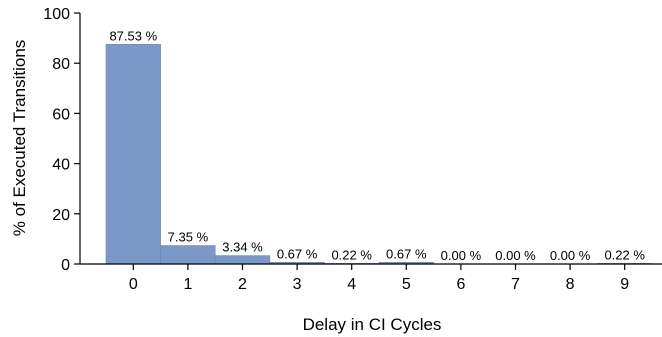  Describe the element at coordinates (372, 324) in the screenshot. I see `x-axis-title: Delay in CI Cycles` at that location.